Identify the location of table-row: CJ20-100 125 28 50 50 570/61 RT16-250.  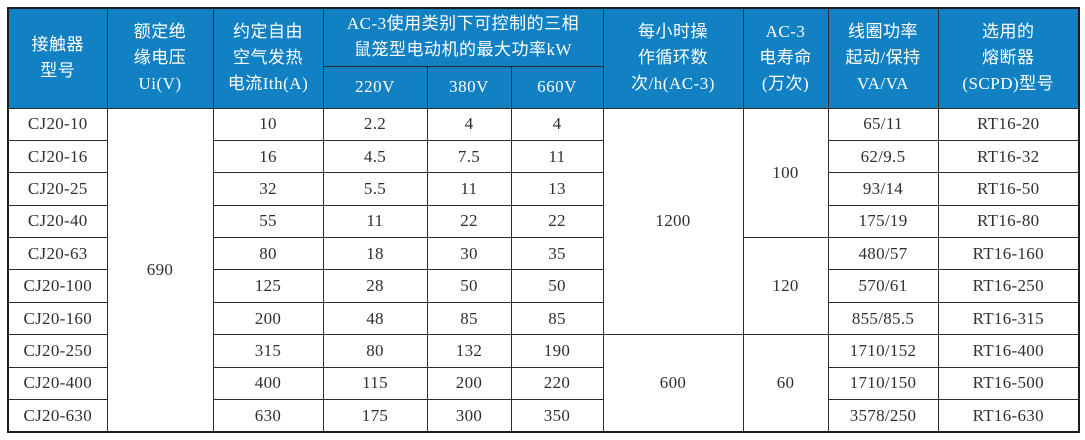
(543, 286).